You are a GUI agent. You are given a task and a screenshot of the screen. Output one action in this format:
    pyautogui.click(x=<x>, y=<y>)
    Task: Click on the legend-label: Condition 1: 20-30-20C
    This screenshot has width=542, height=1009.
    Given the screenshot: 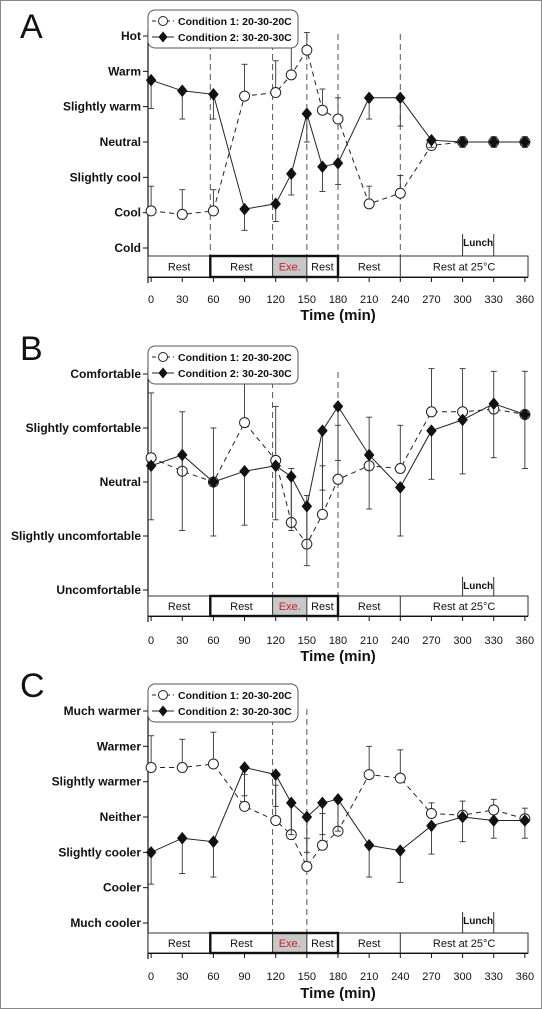 What is the action you would take?
    pyautogui.click(x=235, y=696)
    